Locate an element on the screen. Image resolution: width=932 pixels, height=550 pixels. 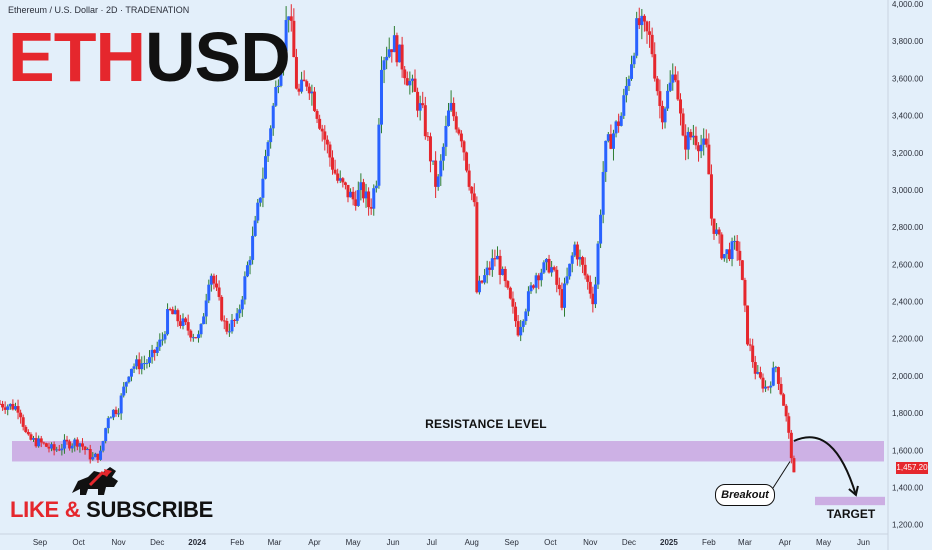
x-tick-label: 2024 is located at coordinates (197, 542).